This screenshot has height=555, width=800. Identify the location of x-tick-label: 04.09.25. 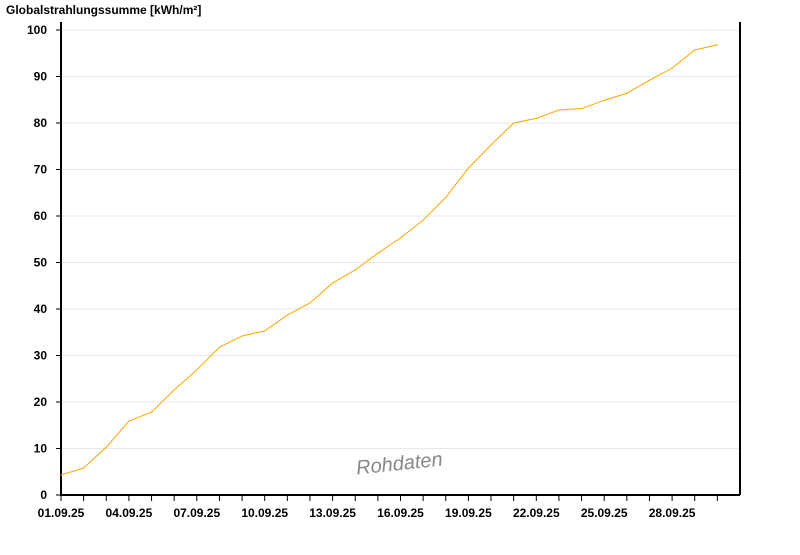
(129, 513).